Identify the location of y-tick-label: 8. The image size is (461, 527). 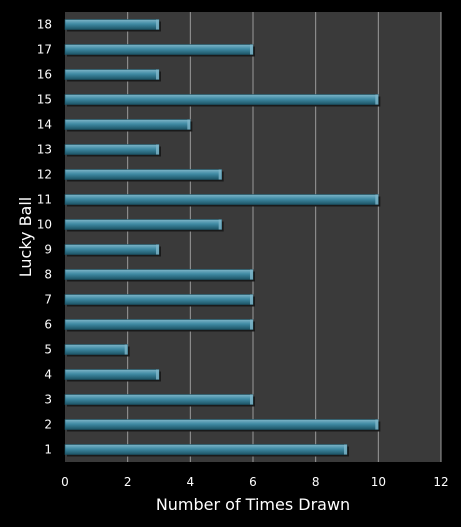
(48, 275).